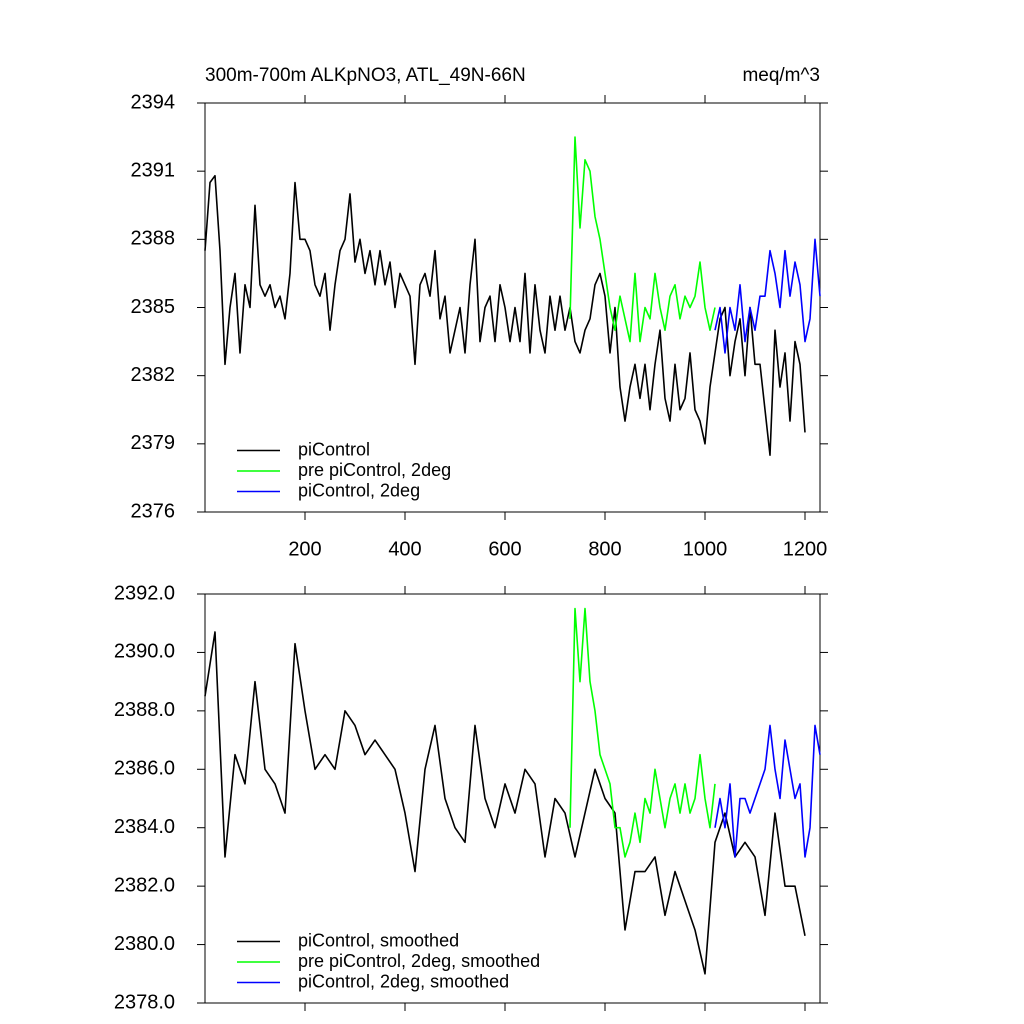 This screenshot has width=1024, height=1024. What do you see at coordinates (404, 549) in the screenshot?
I see `x-tick-label: 400` at bounding box center [404, 549].